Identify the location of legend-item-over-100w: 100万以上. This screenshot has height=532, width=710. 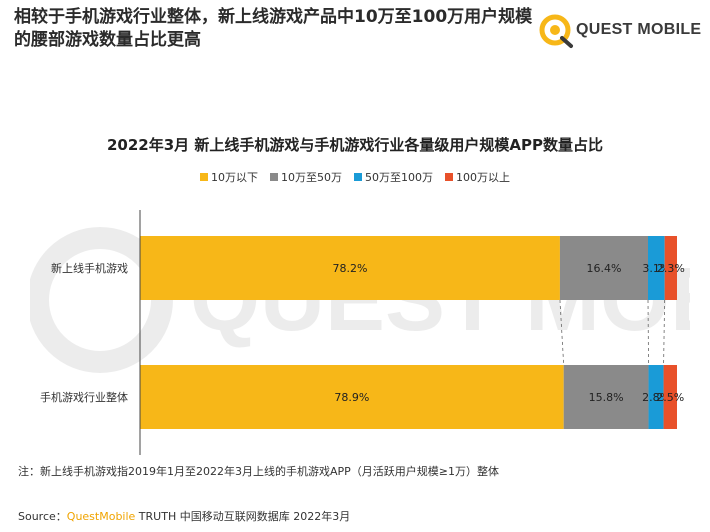
(477, 177).